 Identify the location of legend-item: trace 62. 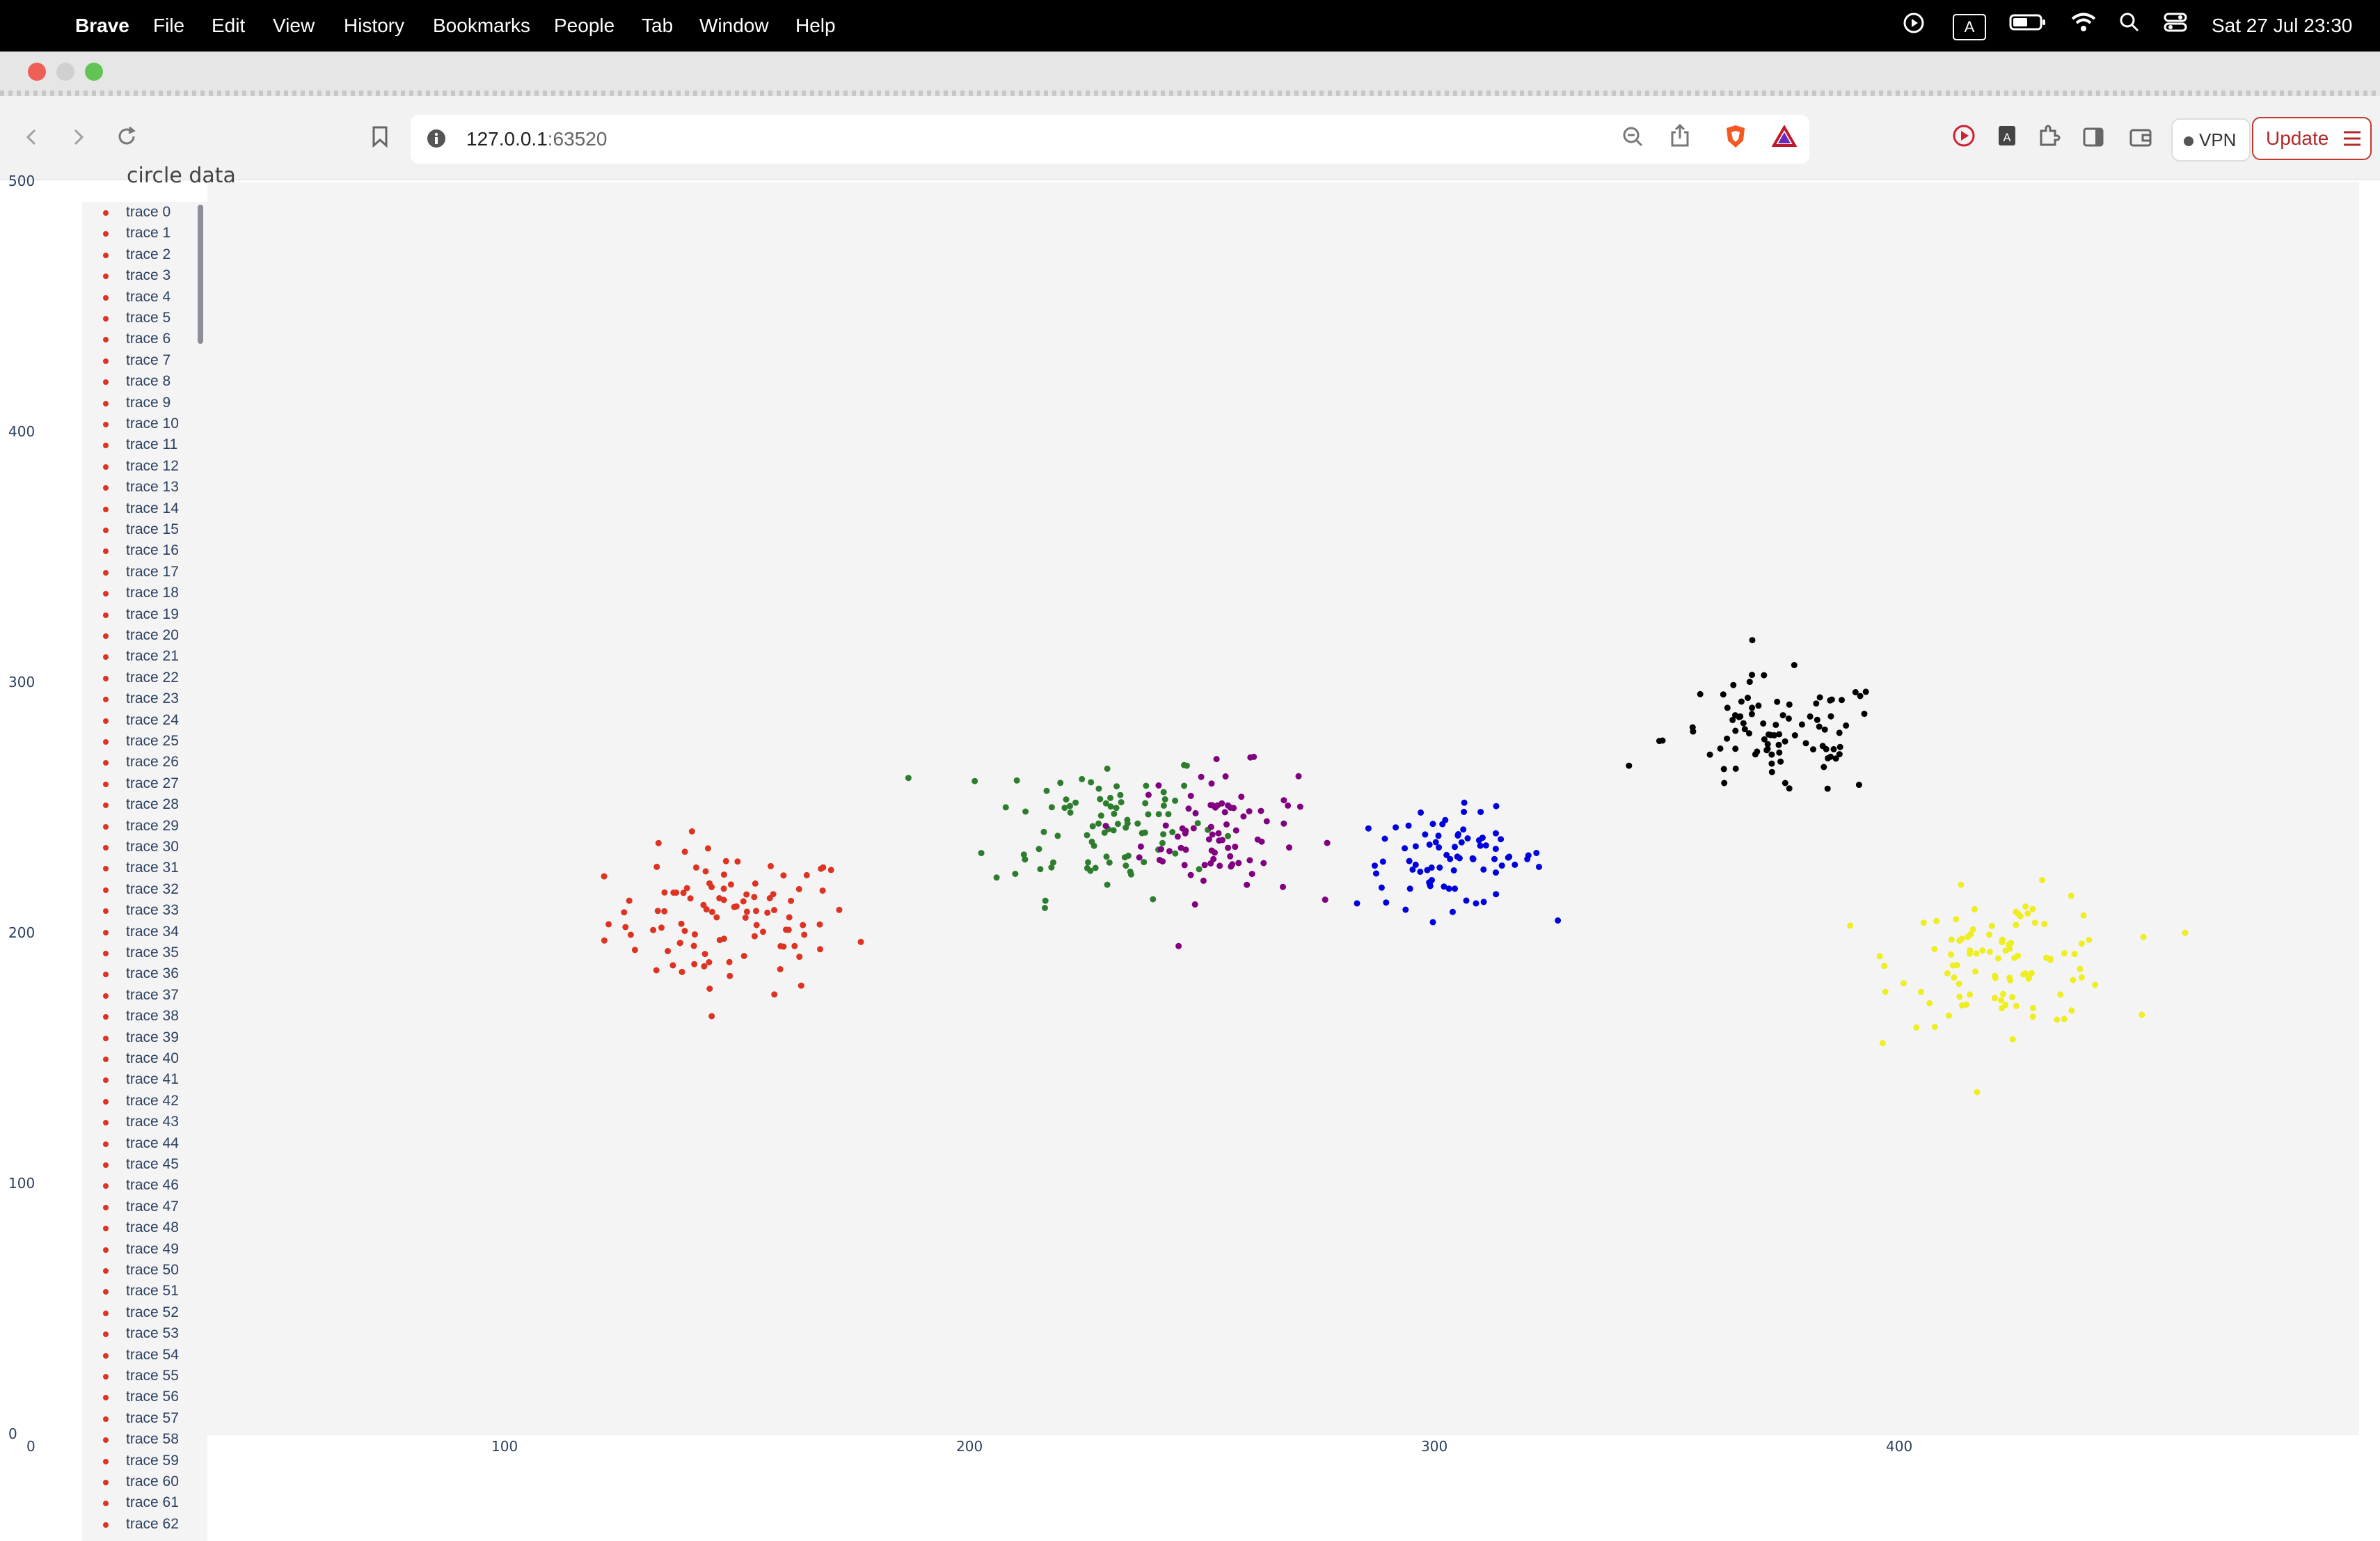
(144, 1524).